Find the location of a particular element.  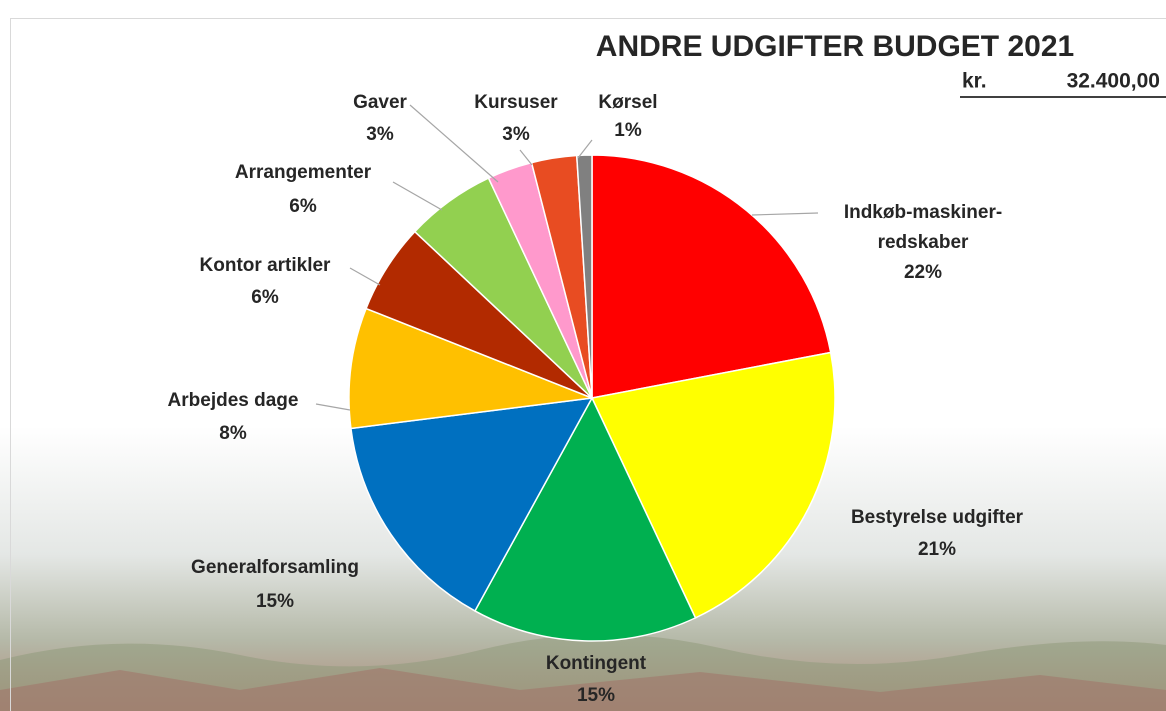

category-label: Kørsel is located at coordinates (627, 102).